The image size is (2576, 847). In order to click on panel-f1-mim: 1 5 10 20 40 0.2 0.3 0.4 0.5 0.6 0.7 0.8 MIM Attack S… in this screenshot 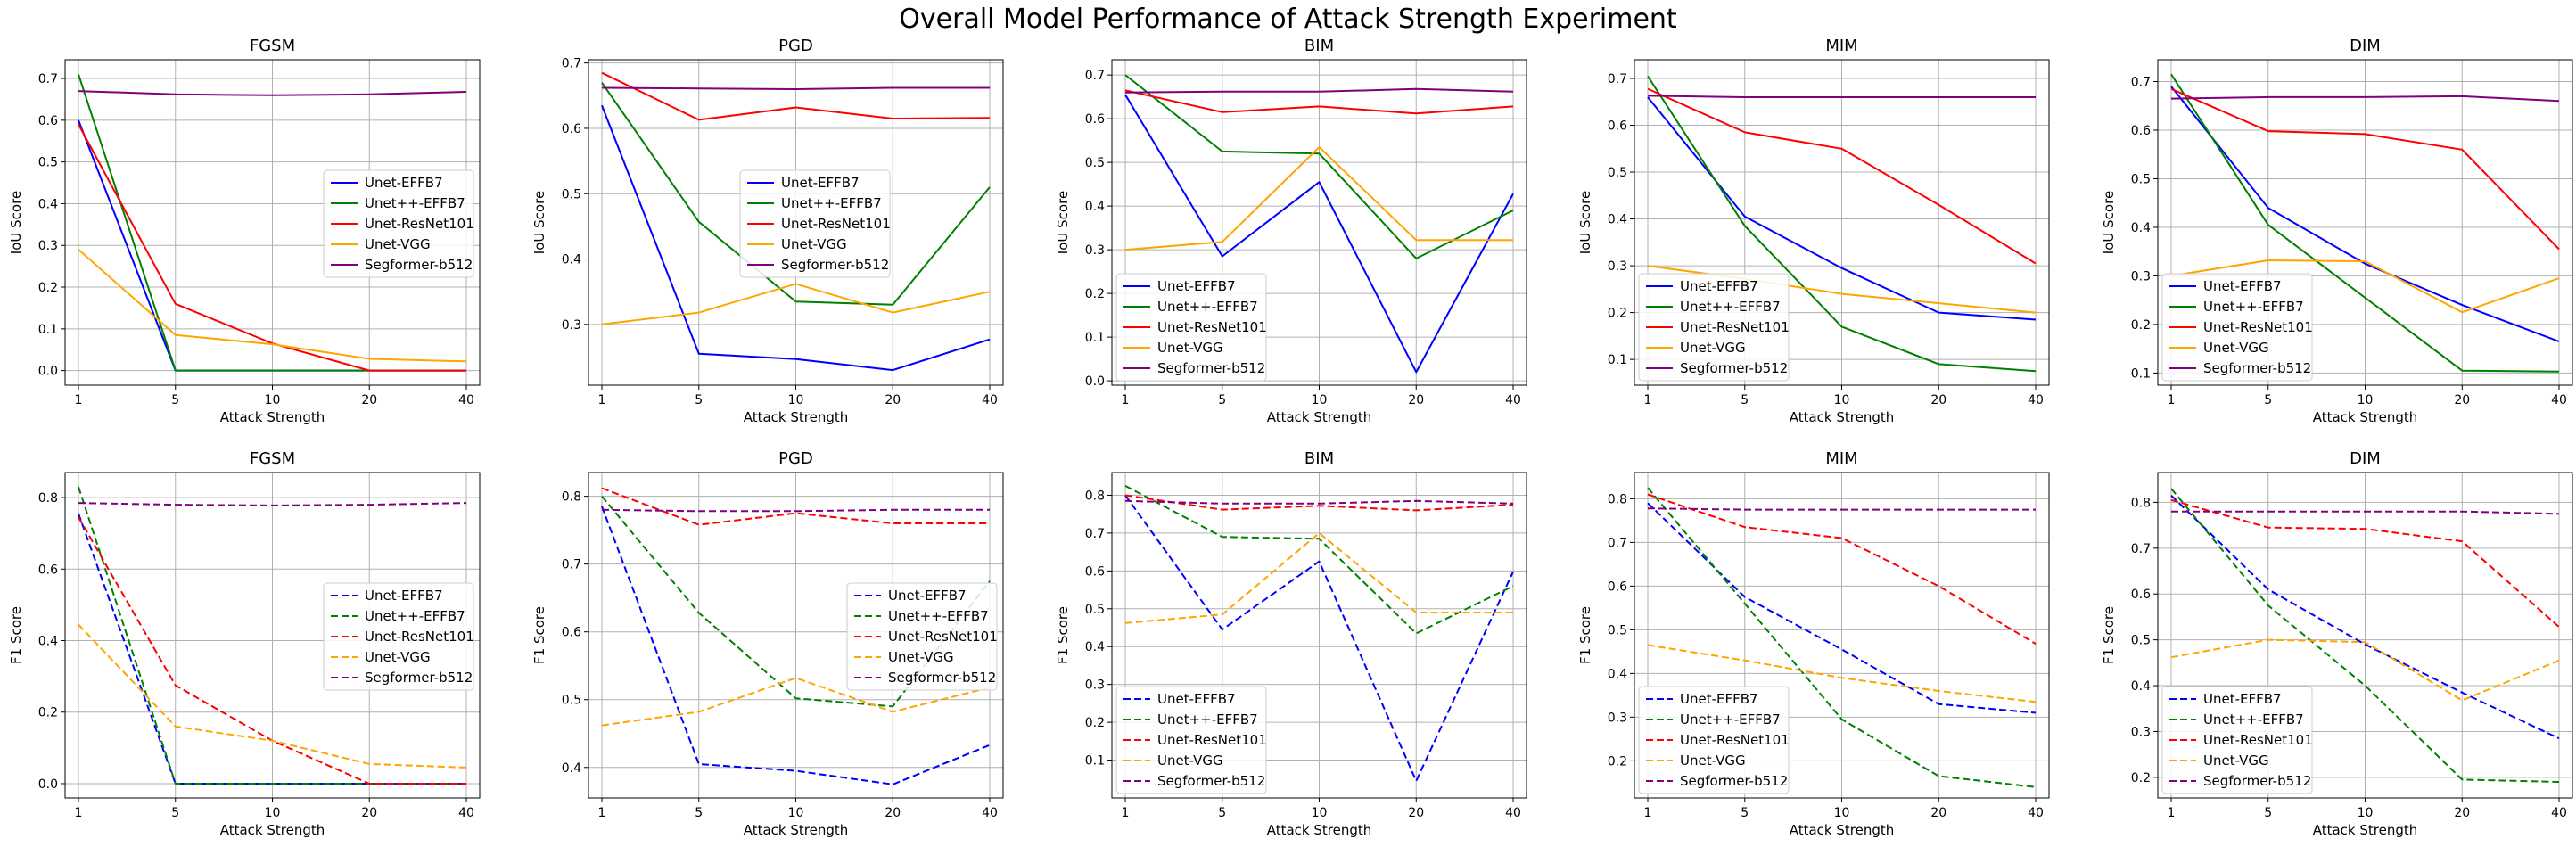, I will do `click(1813, 643)`.